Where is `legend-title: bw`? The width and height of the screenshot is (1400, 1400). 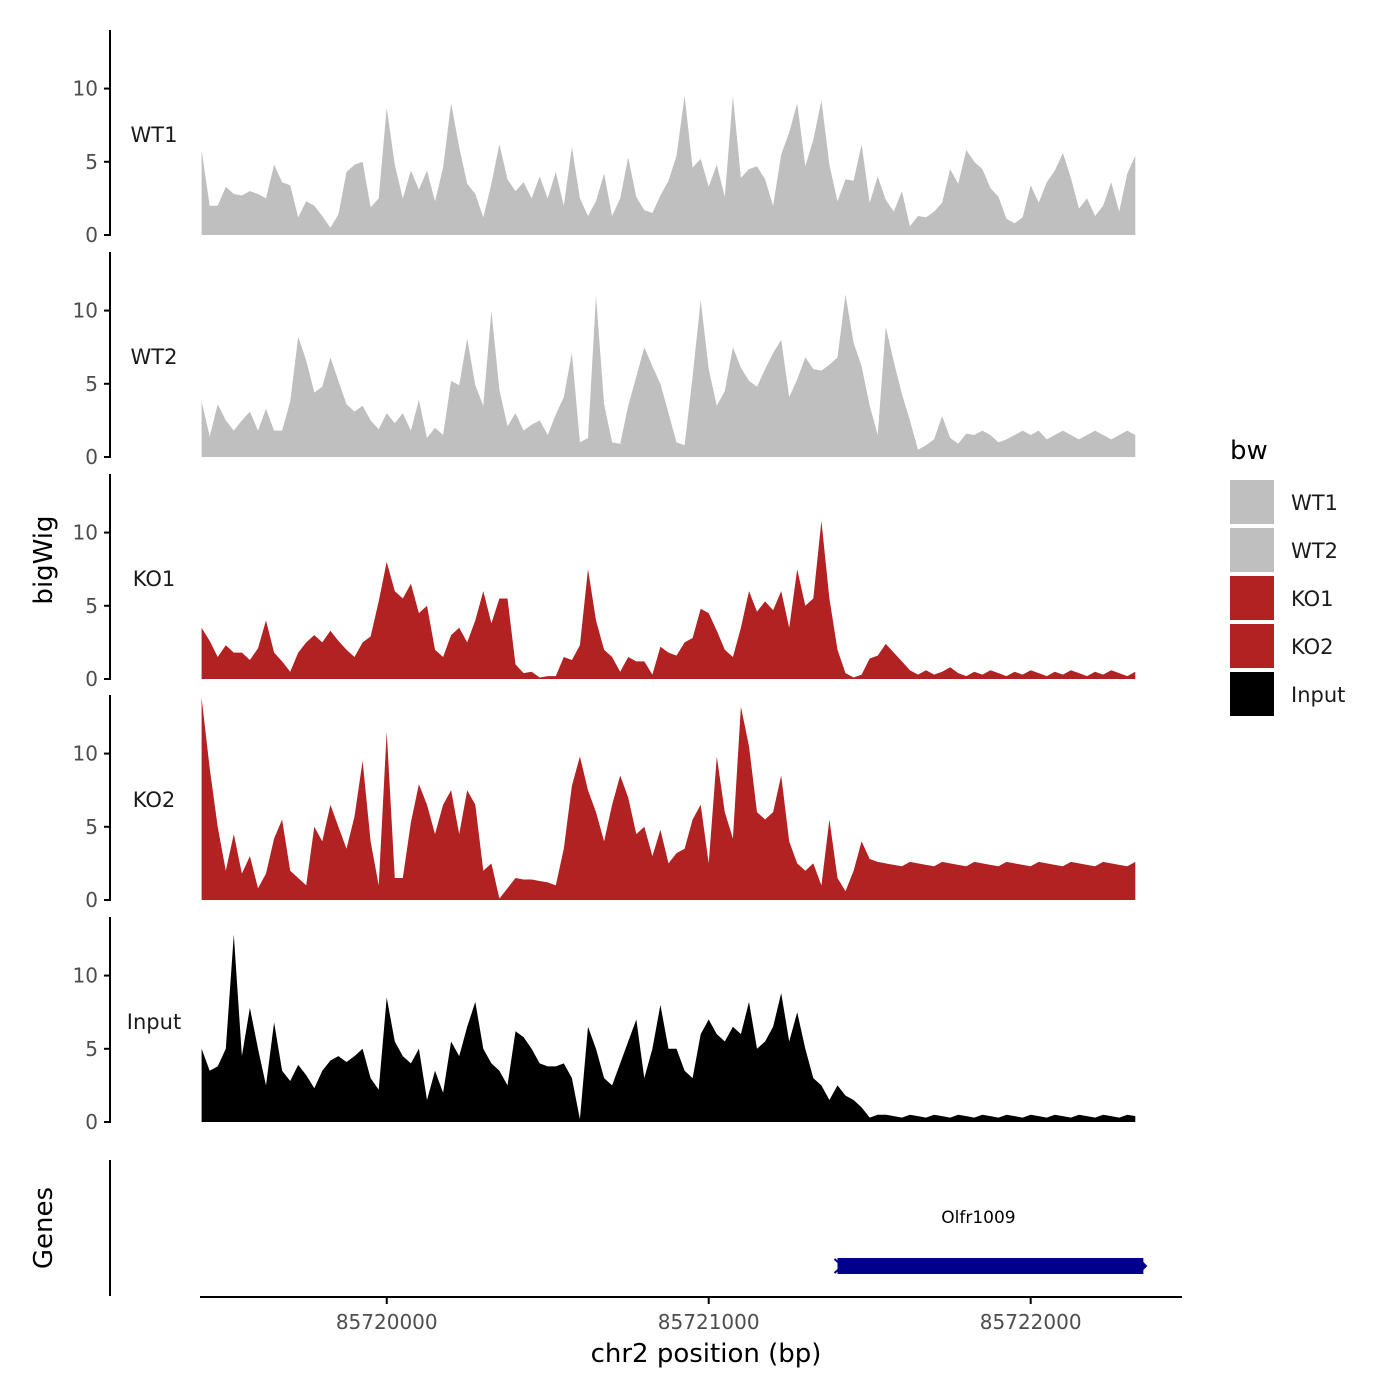 legend-title: bw is located at coordinates (1249, 451).